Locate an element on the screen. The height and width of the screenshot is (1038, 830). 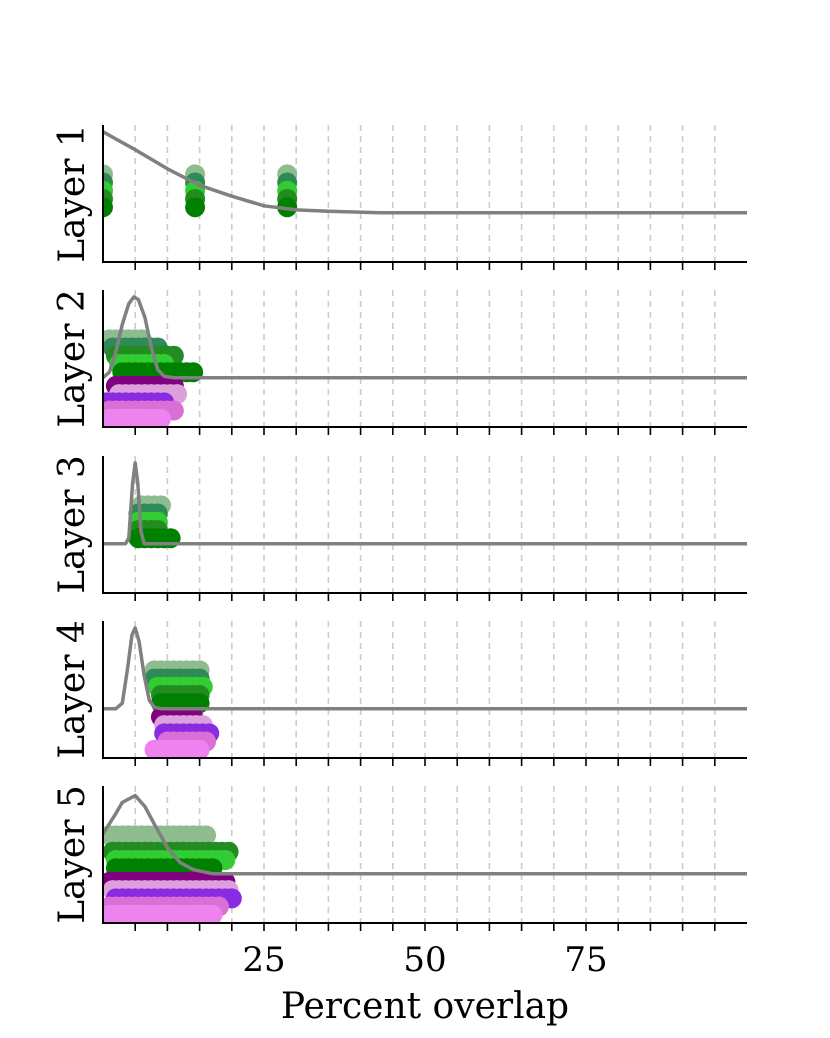
x-tick-label: 75 is located at coordinates (585, 960).